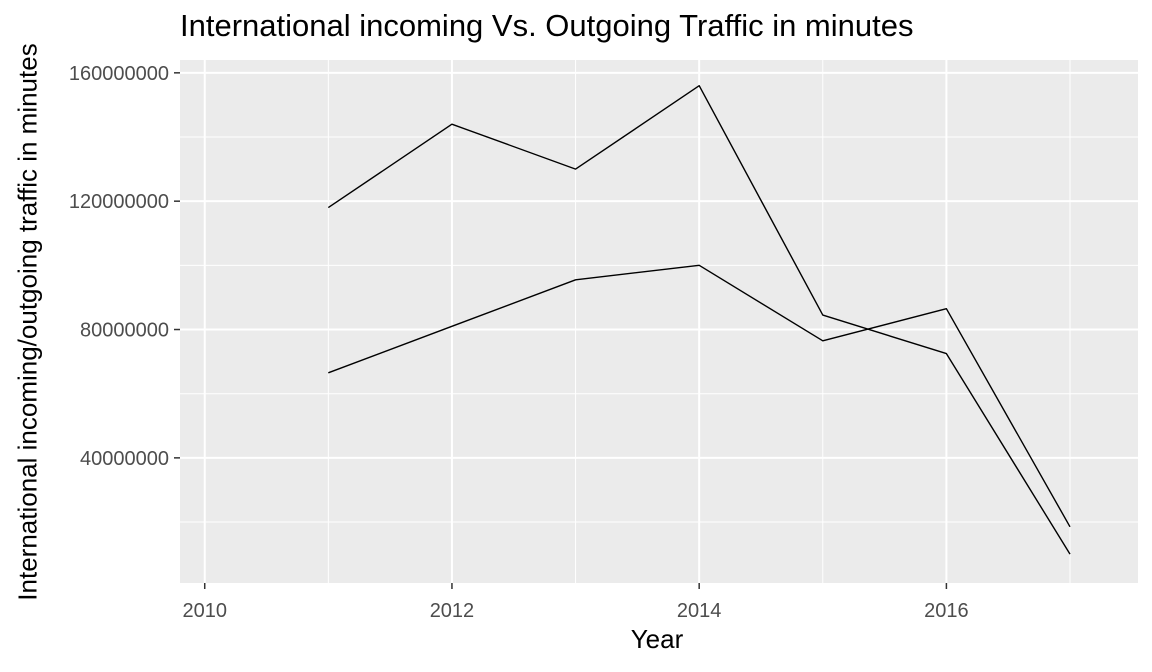 The height and width of the screenshot is (672, 1152). Describe the element at coordinates (119, 74) in the screenshot. I see `y-tick-label: 160000000` at that location.